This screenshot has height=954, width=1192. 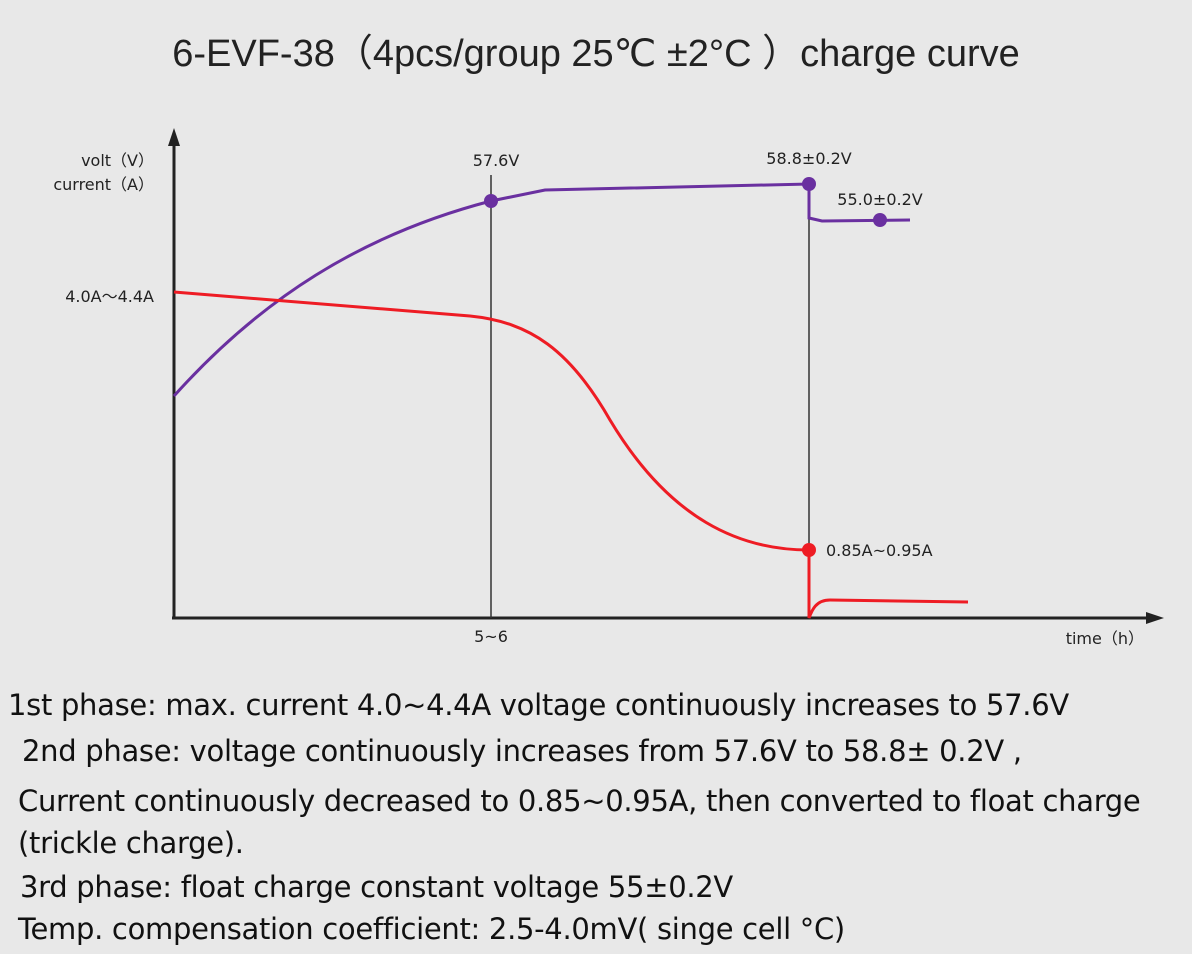 I want to click on voltage-label-58.8: 58.8±0.2V, so click(x=808, y=158).